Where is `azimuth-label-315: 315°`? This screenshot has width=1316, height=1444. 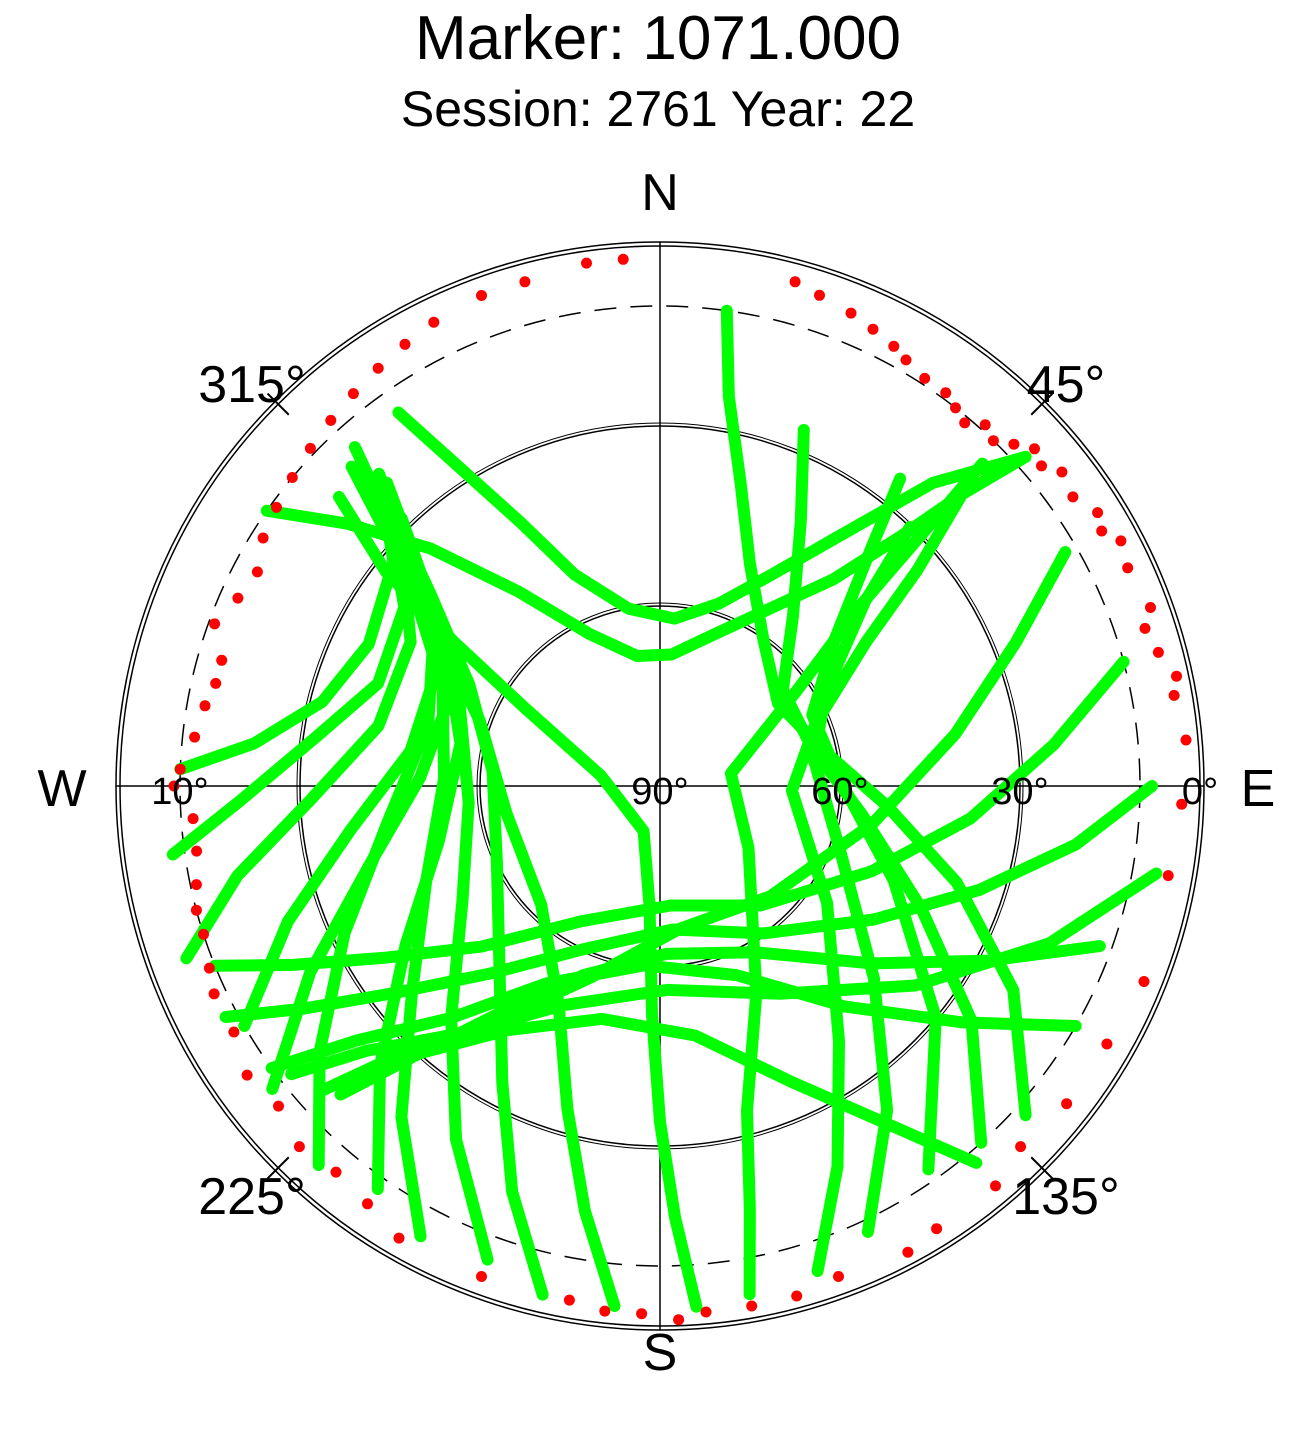
azimuth-label-315: 315° is located at coordinates (252, 385).